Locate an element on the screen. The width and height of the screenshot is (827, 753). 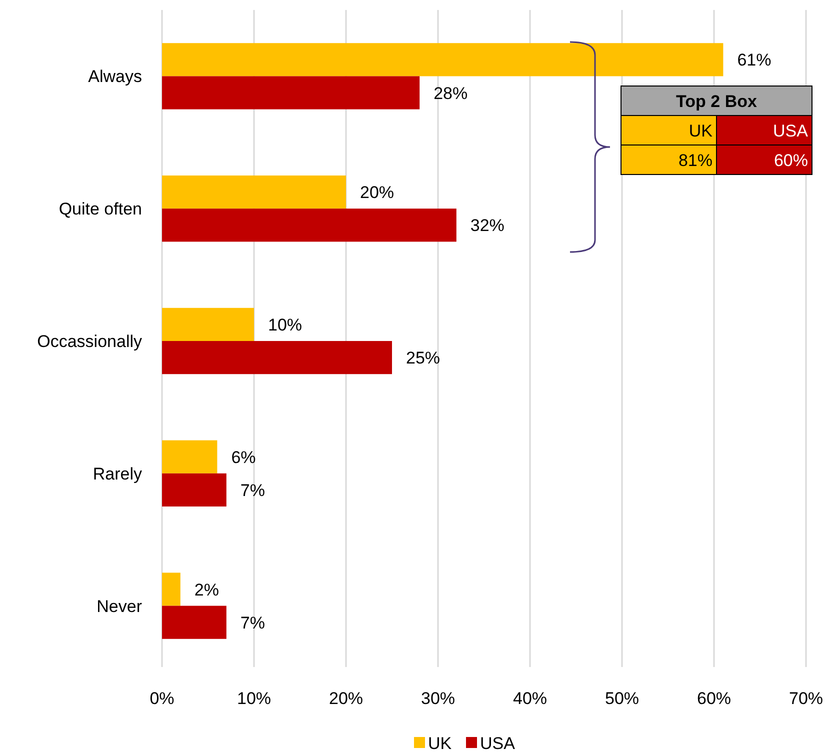
x-tick-label: 50% is located at coordinates (622, 698).